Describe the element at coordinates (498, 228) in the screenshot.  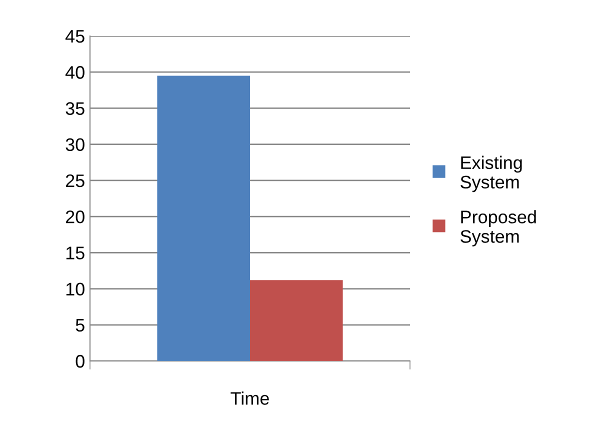
I see `legend-label: Proposed System` at that location.